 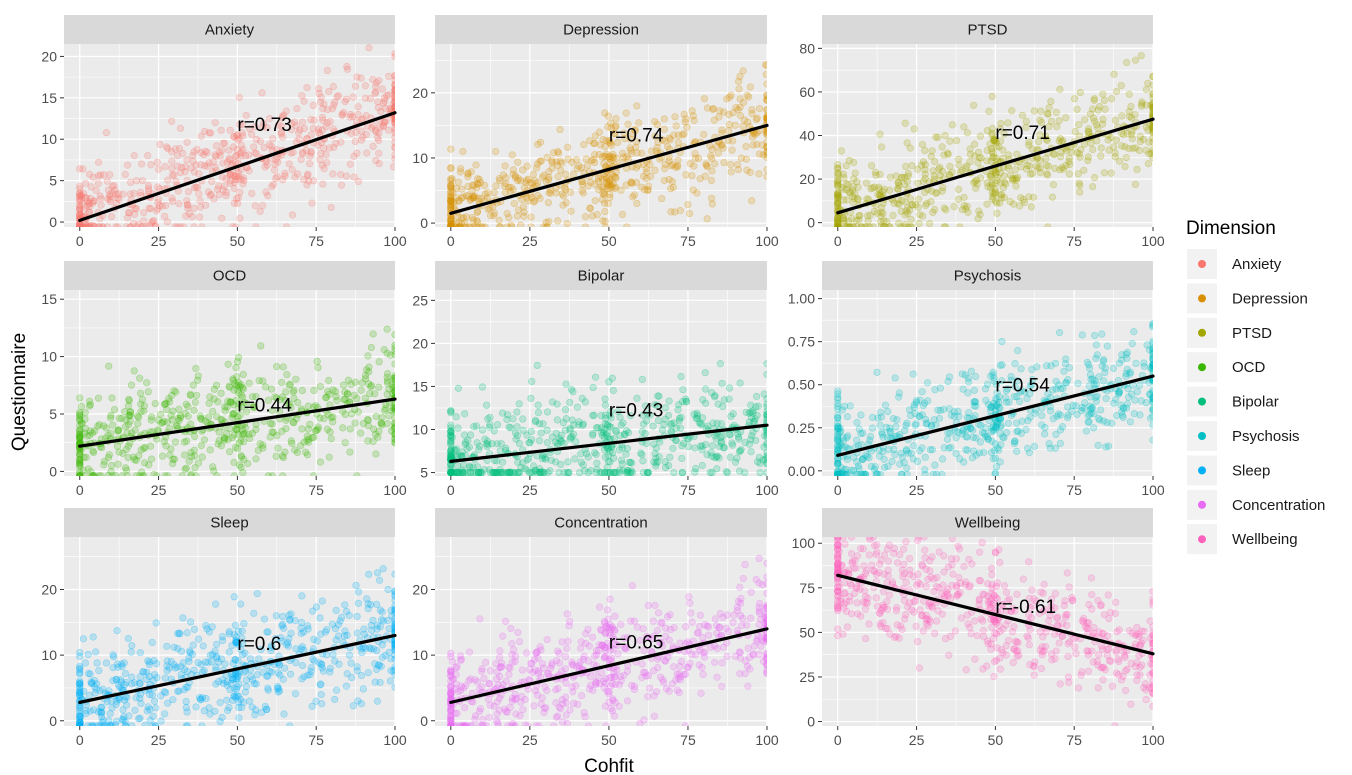 What do you see at coordinates (530, 490) in the screenshot?
I see `x-tick-label: 25` at bounding box center [530, 490].